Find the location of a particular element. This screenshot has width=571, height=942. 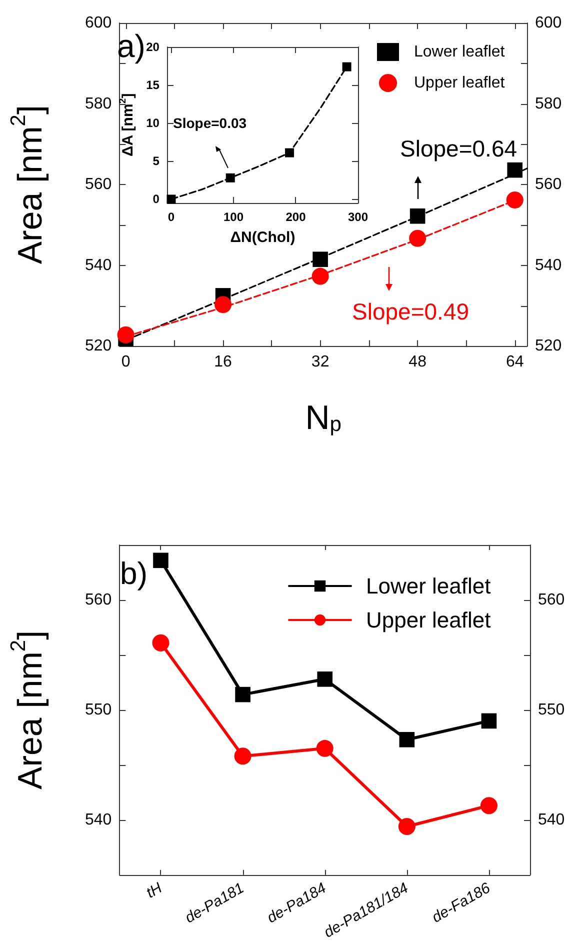

y2-tick-label: 550 is located at coordinates (551, 709).